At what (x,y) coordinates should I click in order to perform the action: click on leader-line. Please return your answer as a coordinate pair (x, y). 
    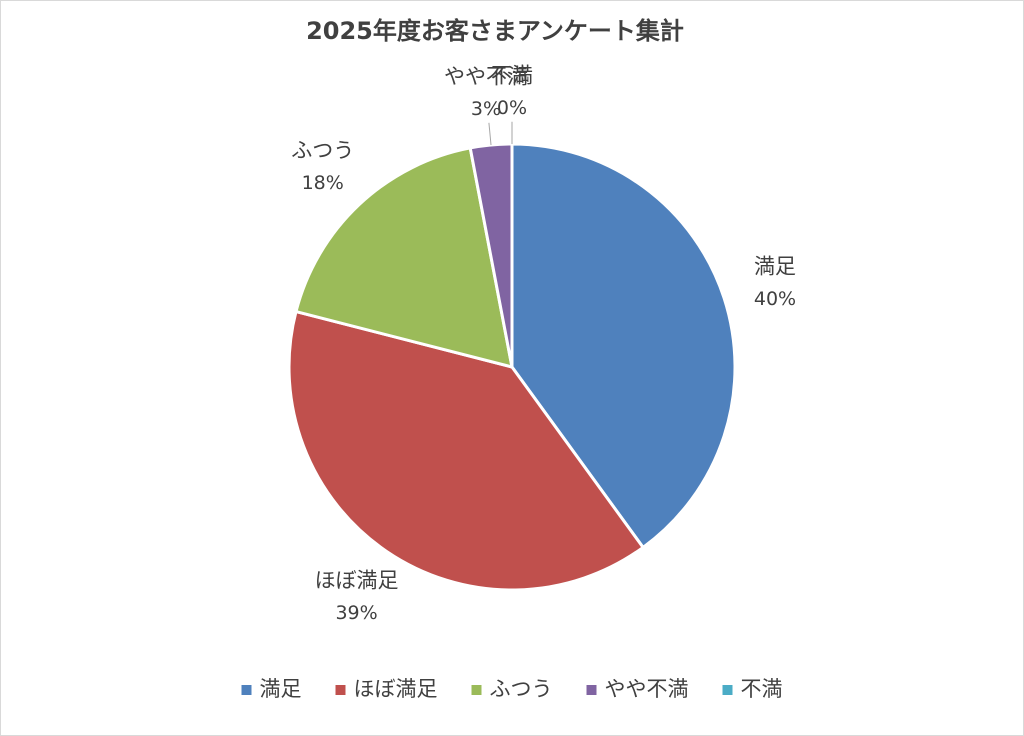
    Looking at the image, I should click on (490, 134).